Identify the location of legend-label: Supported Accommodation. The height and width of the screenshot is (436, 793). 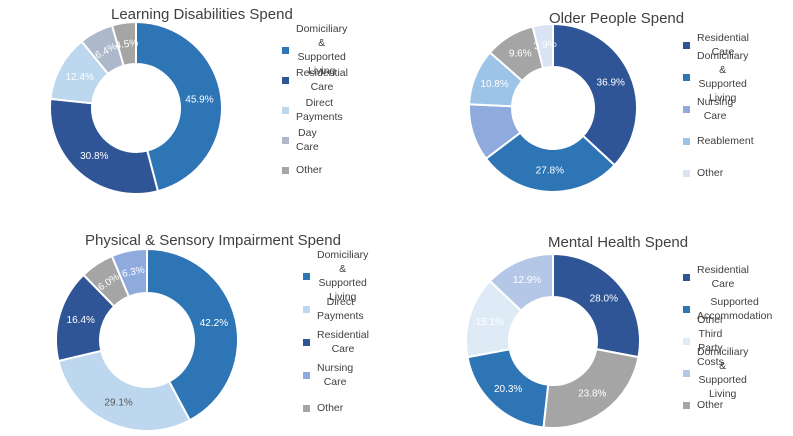
(735, 309).